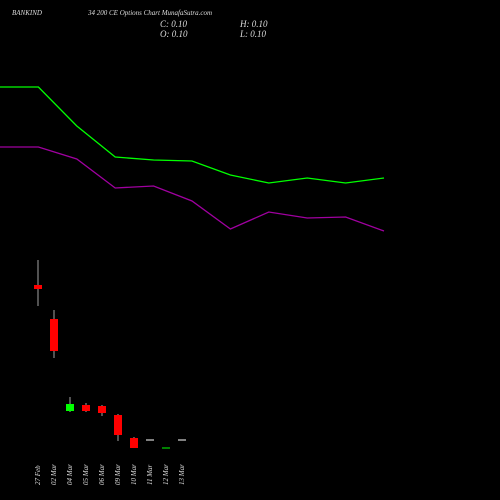 The image size is (500, 500). What do you see at coordinates (134, 474) in the screenshot?
I see `x-tick-label: 10 Mar` at bounding box center [134, 474].